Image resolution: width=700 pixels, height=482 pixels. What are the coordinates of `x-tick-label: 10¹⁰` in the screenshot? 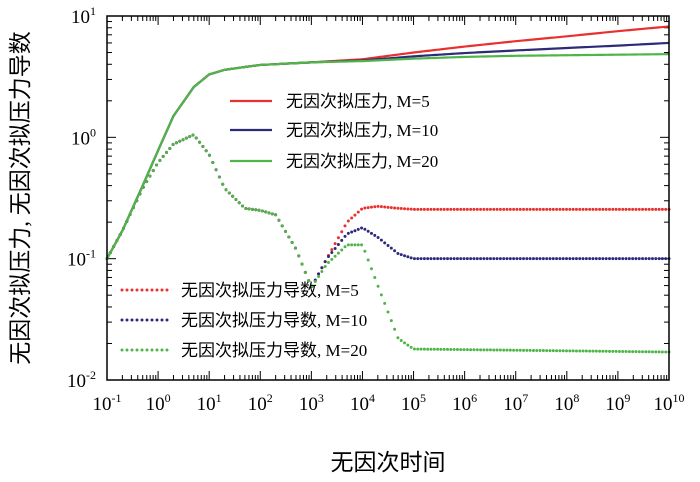 It's located at (669, 403).